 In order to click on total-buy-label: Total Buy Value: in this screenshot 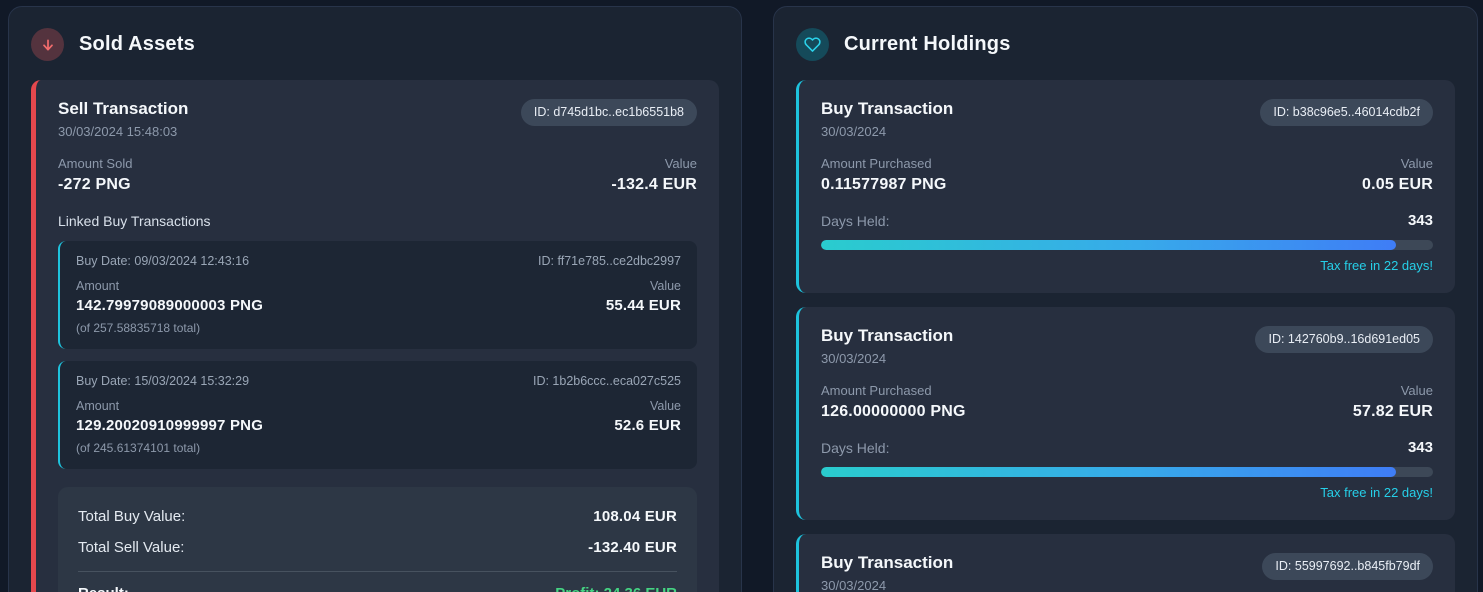, I will do `click(132, 516)`.